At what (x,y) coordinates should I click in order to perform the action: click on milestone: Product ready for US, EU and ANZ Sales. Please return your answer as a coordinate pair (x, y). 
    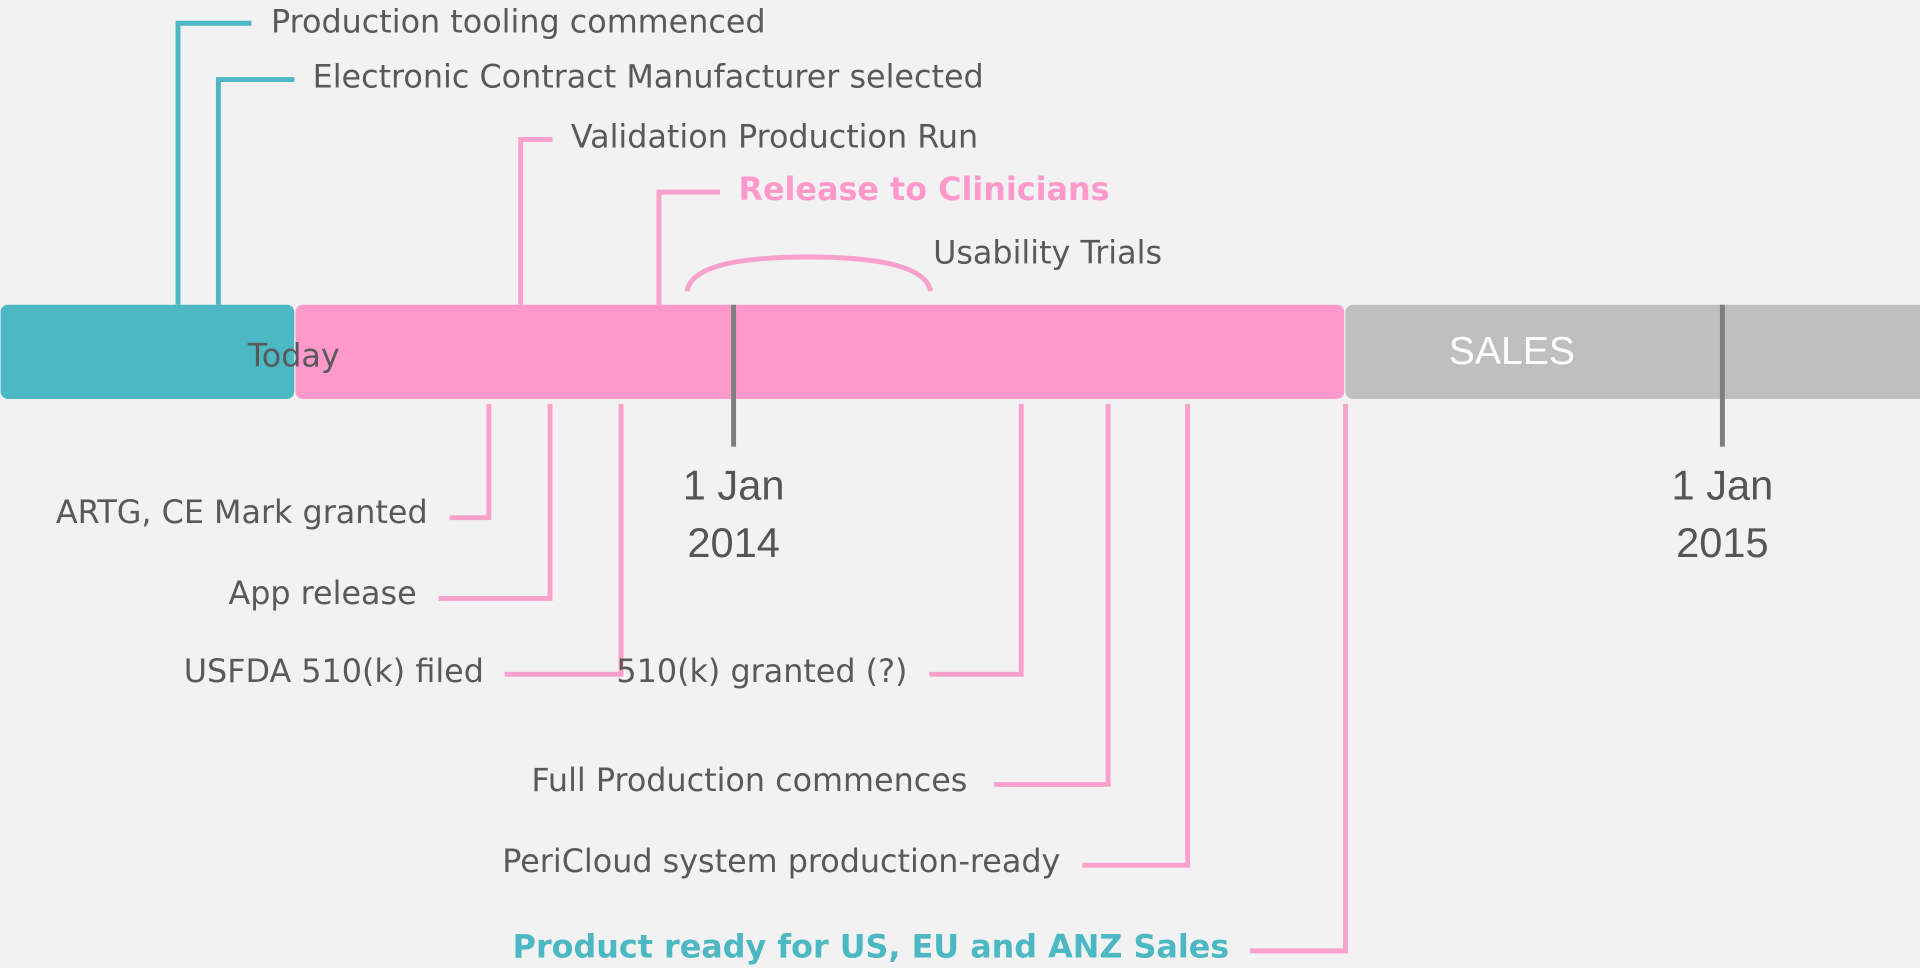
    Looking at the image, I should click on (871, 946).